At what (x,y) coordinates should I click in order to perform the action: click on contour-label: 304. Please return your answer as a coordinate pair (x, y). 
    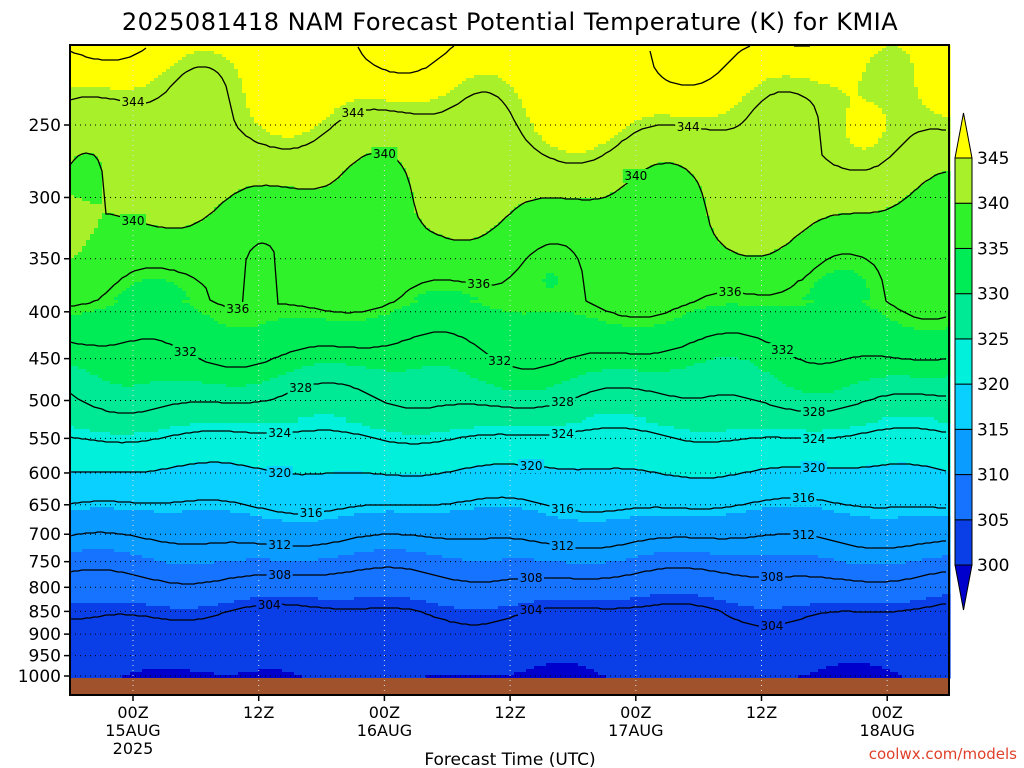
    Looking at the image, I should click on (772, 626).